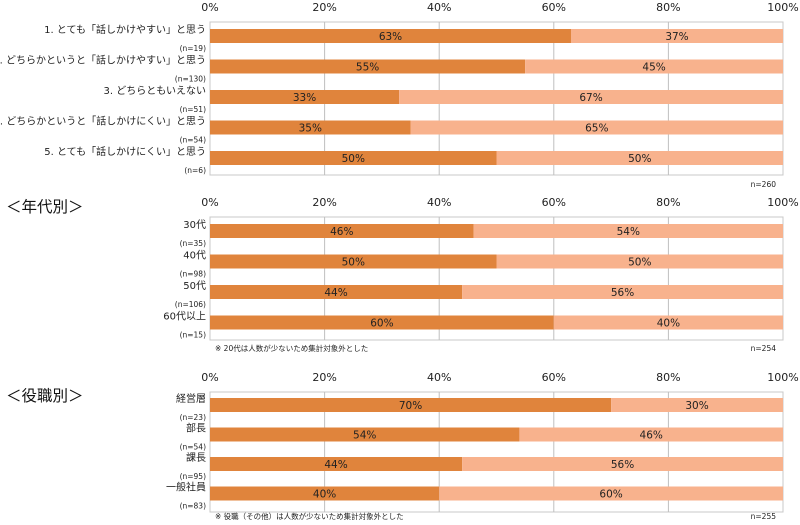 The width and height of the screenshot is (800, 525). What do you see at coordinates (651, 436) in the screenshot?
I see `chart-2-data-label: 46%` at bounding box center [651, 436].